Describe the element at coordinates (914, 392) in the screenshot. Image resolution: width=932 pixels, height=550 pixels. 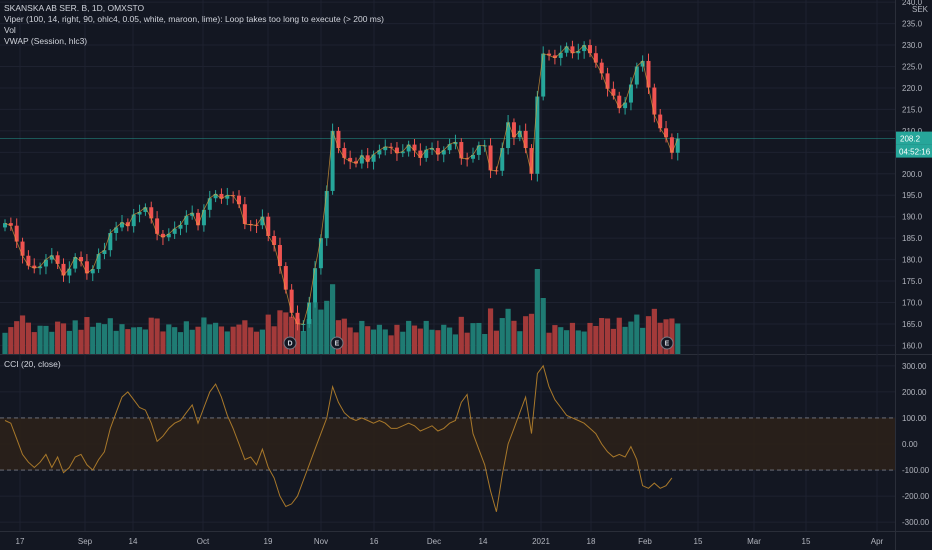
I see `cci-tick-label: 200.00` at that location.